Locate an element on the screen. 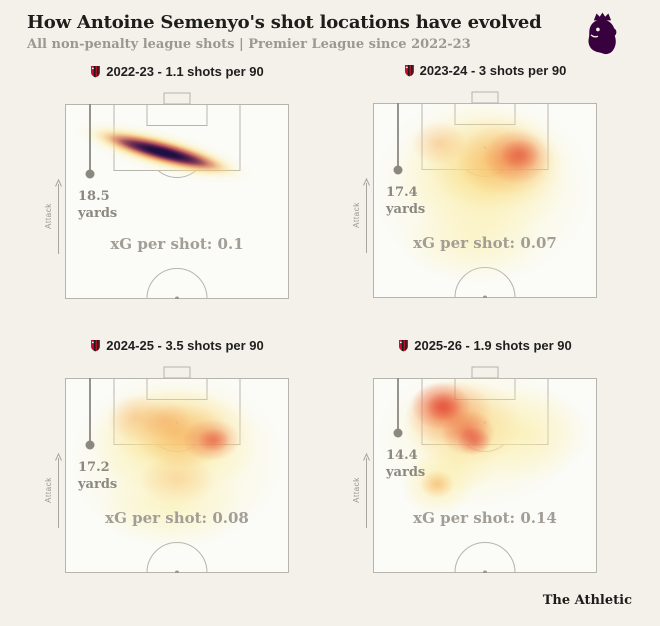  xg-per-shot-label: xG per shot: 0.1 is located at coordinates (177, 244).